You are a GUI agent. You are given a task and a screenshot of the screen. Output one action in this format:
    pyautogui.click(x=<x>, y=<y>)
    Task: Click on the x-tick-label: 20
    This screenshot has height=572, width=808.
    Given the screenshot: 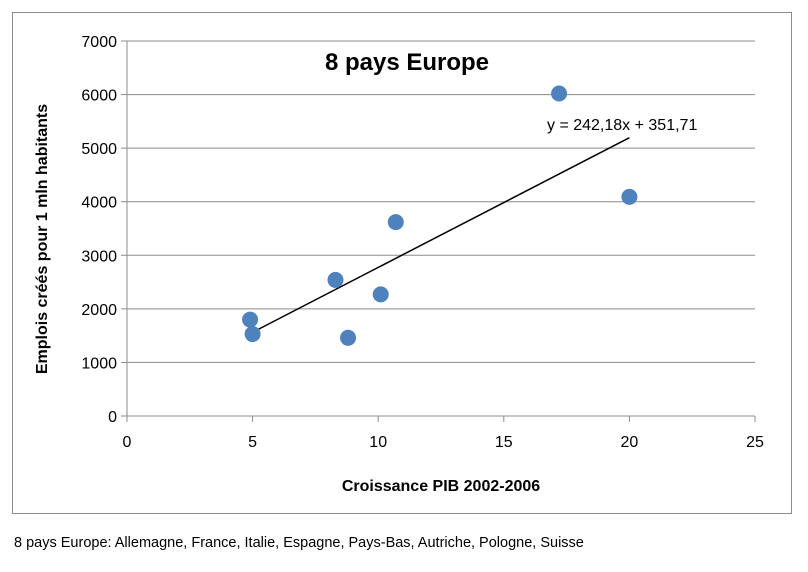 What is the action you would take?
    pyautogui.click(x=630, y=442)
    